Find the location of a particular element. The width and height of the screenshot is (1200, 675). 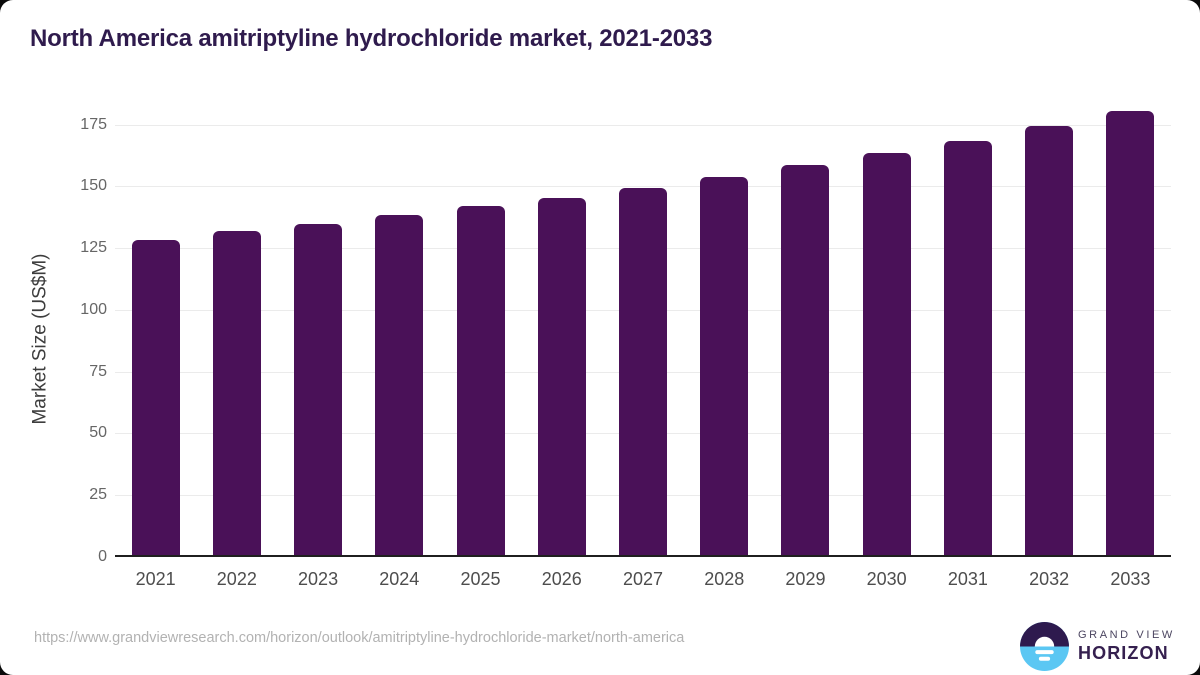

bar-2024 is located at coordinates (399, 385).